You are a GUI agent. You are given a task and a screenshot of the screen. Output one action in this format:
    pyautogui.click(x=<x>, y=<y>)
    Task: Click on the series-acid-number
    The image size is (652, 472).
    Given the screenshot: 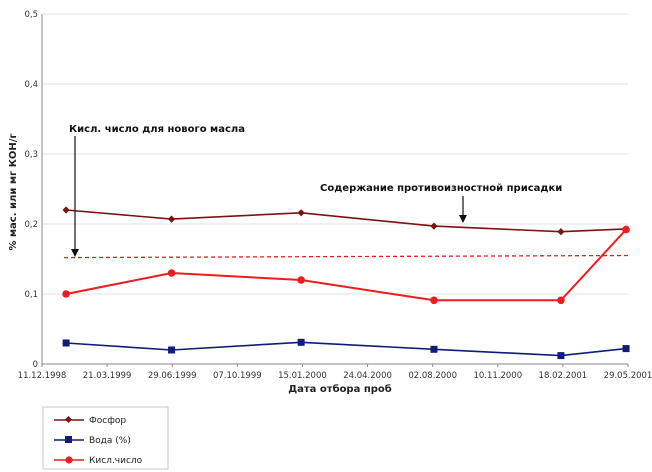 What is the action you would take?
    pyautogui.click(x=346, y=265)
    